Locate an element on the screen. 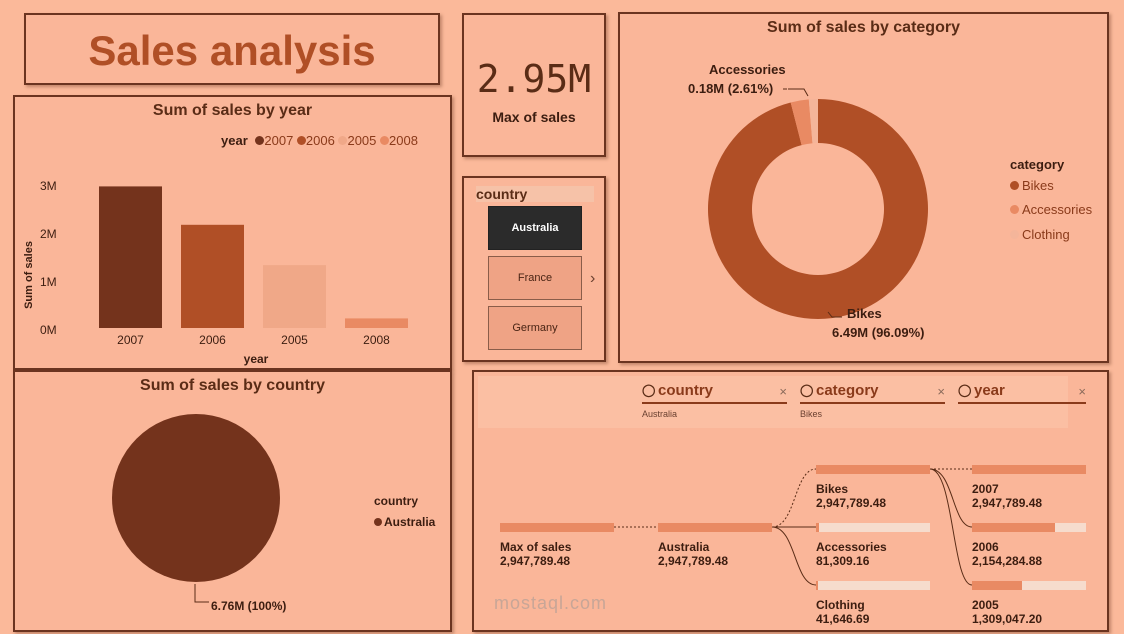  legend-label: 2007 is located at coordinates (279, 140).